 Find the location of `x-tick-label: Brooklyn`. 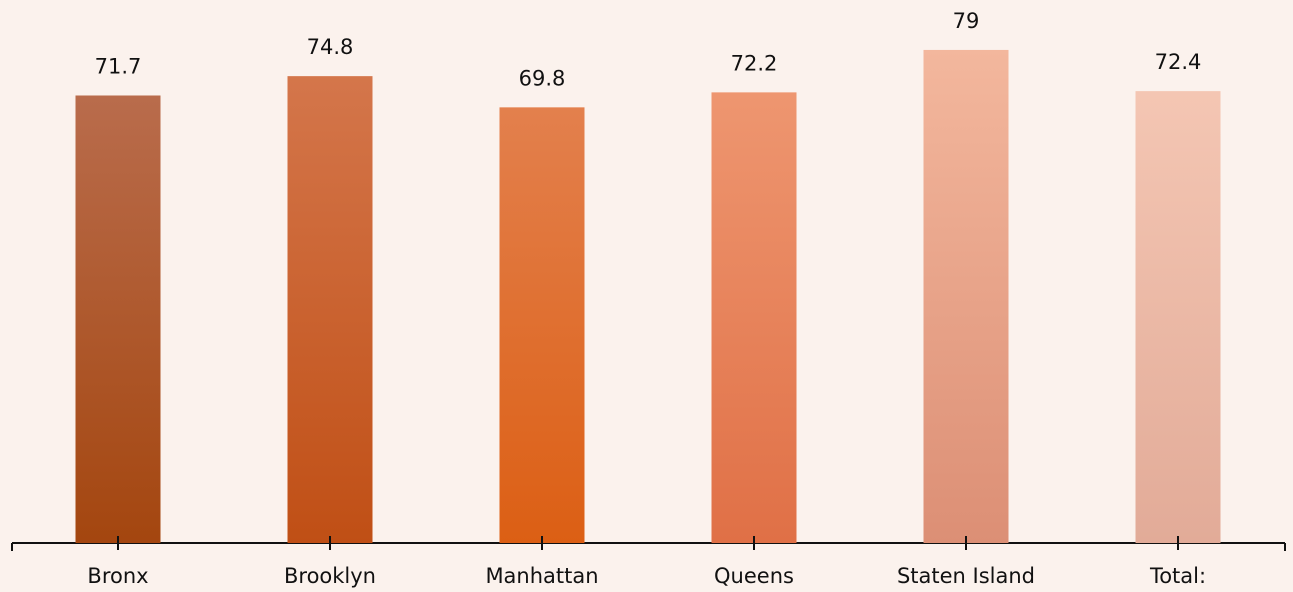

x-tick-label: Brooklyn is located at coordinates (330, 576).